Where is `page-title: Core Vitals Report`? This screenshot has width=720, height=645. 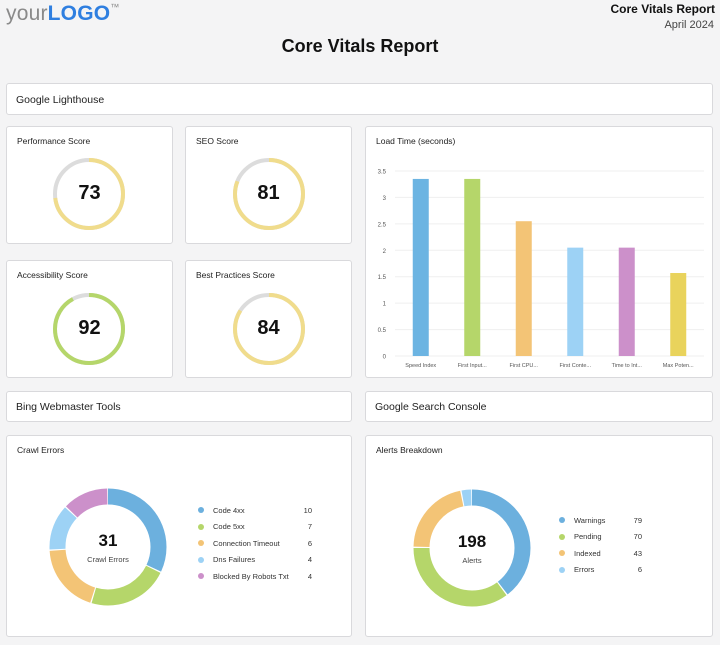 page-title: Core Vitals Report is located at coordinates (360, 46).